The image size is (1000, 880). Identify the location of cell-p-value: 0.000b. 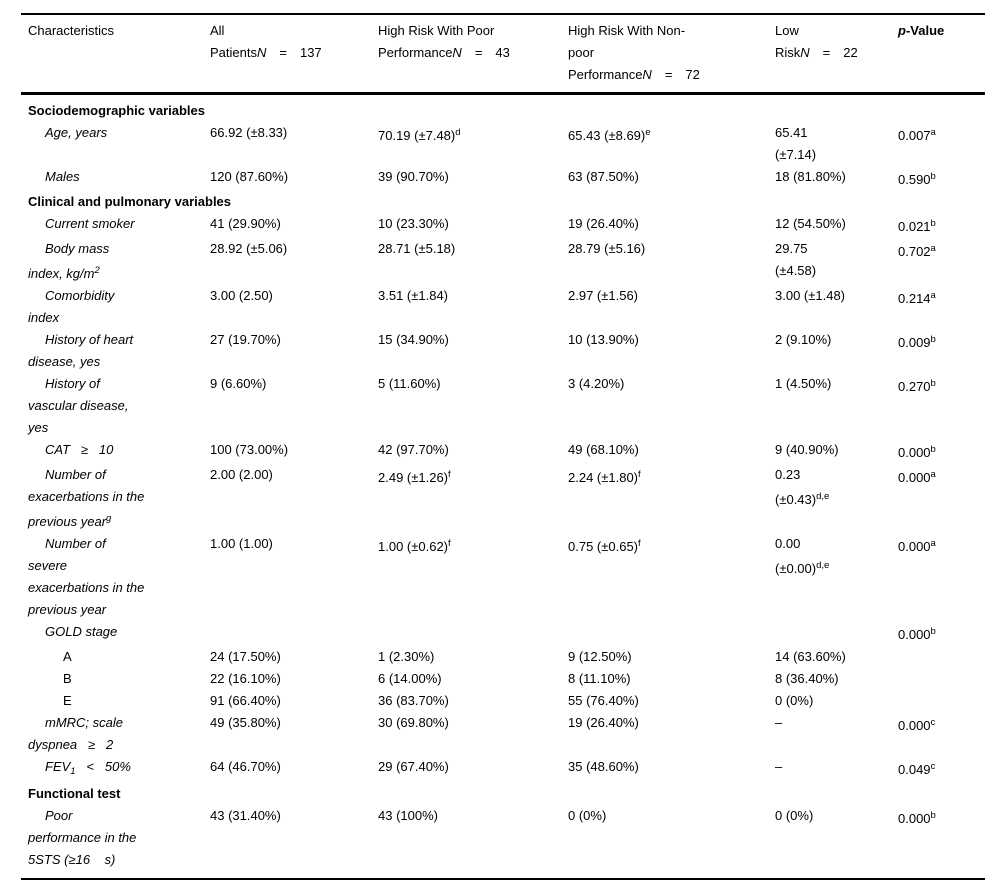
(941, 451).